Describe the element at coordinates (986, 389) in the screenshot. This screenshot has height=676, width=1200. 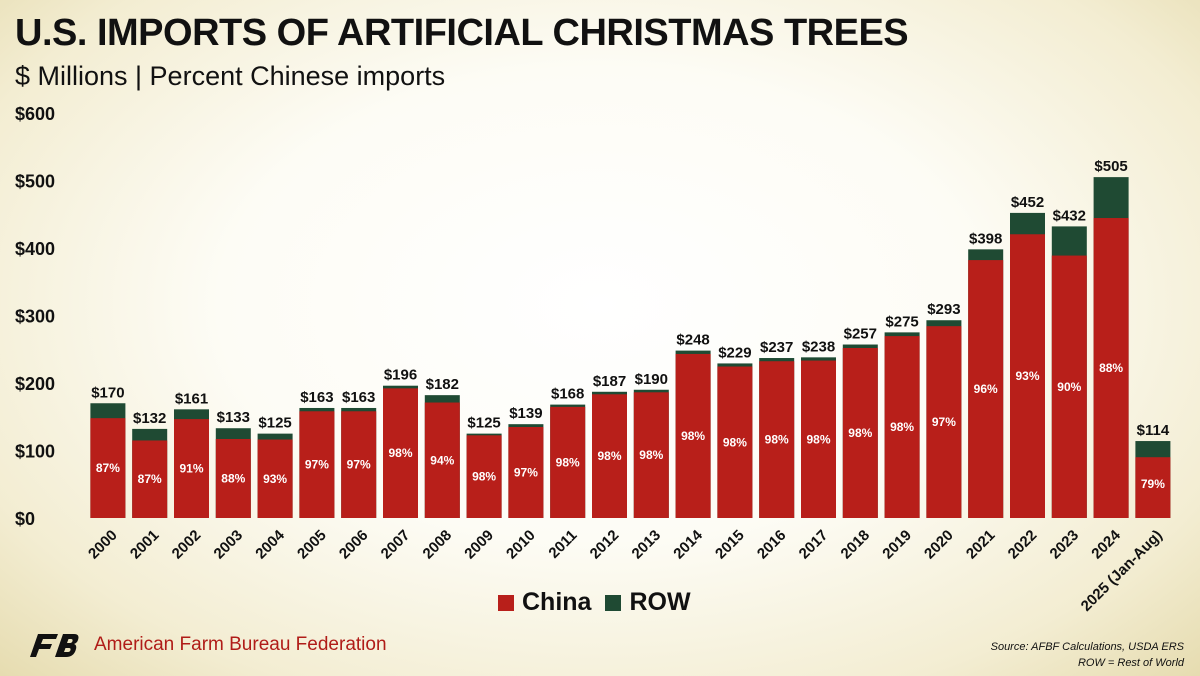
I see `china-percent-label: 96%` at that location.